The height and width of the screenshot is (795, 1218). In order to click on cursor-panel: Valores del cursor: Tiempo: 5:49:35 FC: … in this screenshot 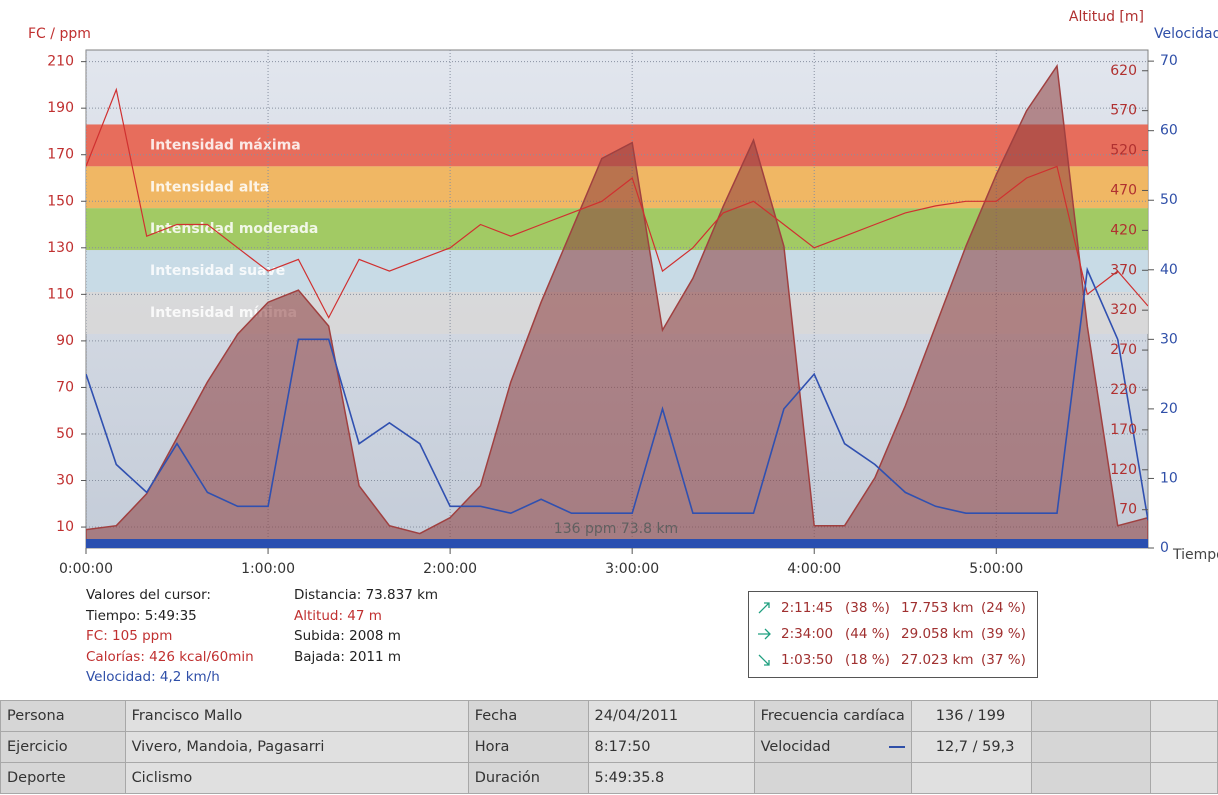, I will do `click(170, 636)`.